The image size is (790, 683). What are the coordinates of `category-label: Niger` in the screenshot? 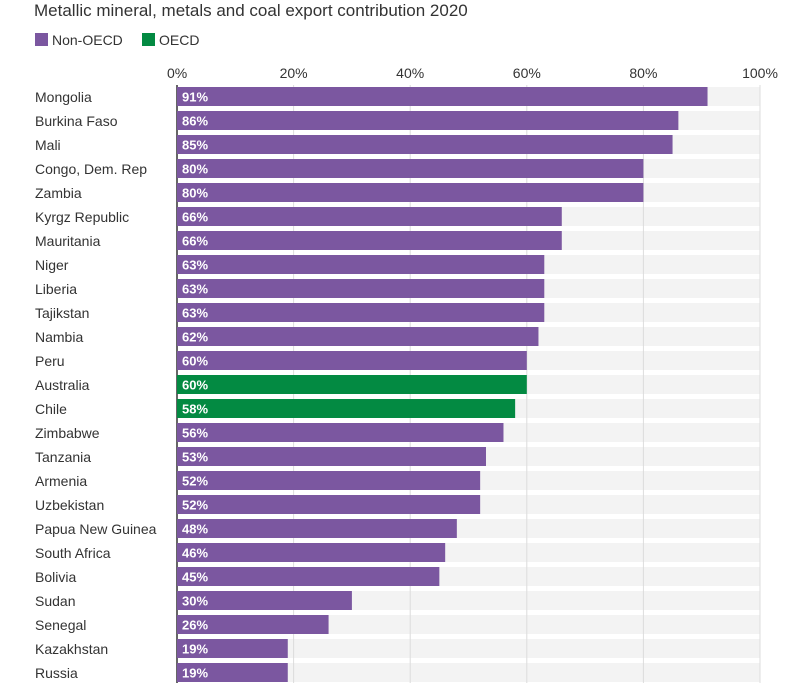 It's located at (52, 265).